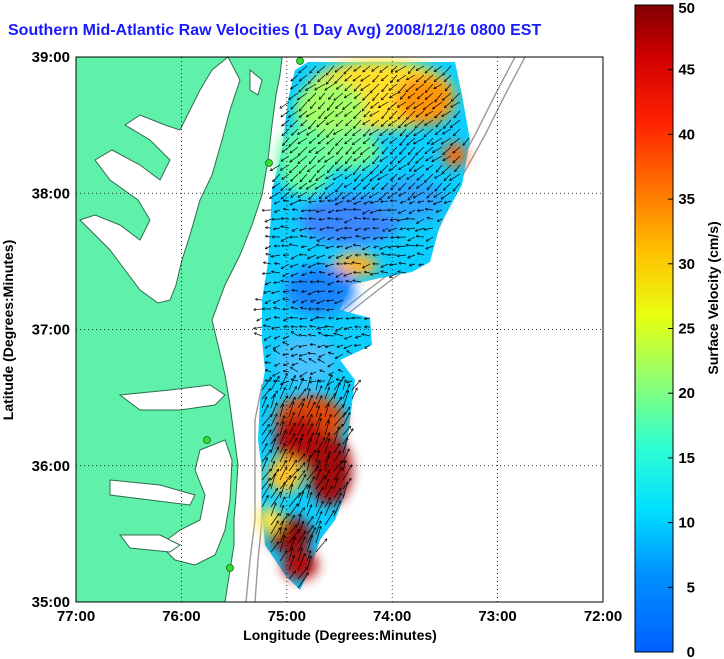 This screenshot has height=659, width=724. Describe the element at coordinates (51, 193) in the screenshot. I see `y-tick-label: 38:00` at that location.